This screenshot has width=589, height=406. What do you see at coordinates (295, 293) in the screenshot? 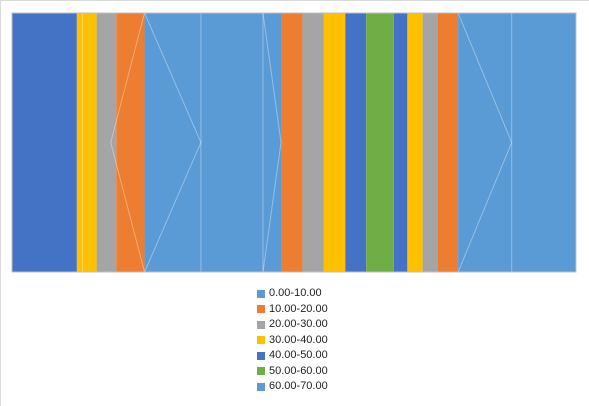
I see `legend-label: 0.00-10.00` at bounding box center [295, 293].